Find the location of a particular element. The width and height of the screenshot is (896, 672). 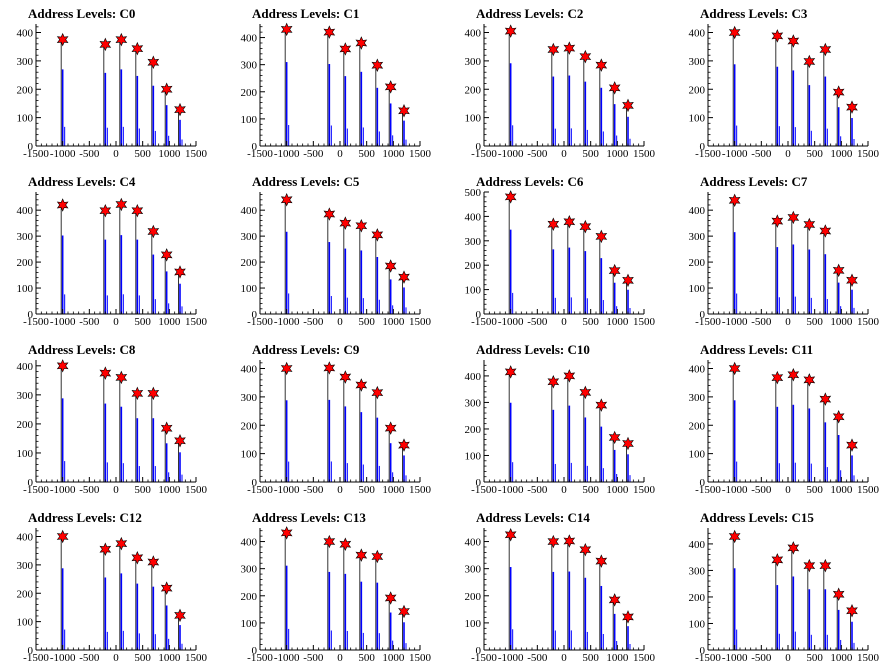

x-tick-label-3: 0 is located at coordinates (564, 322).